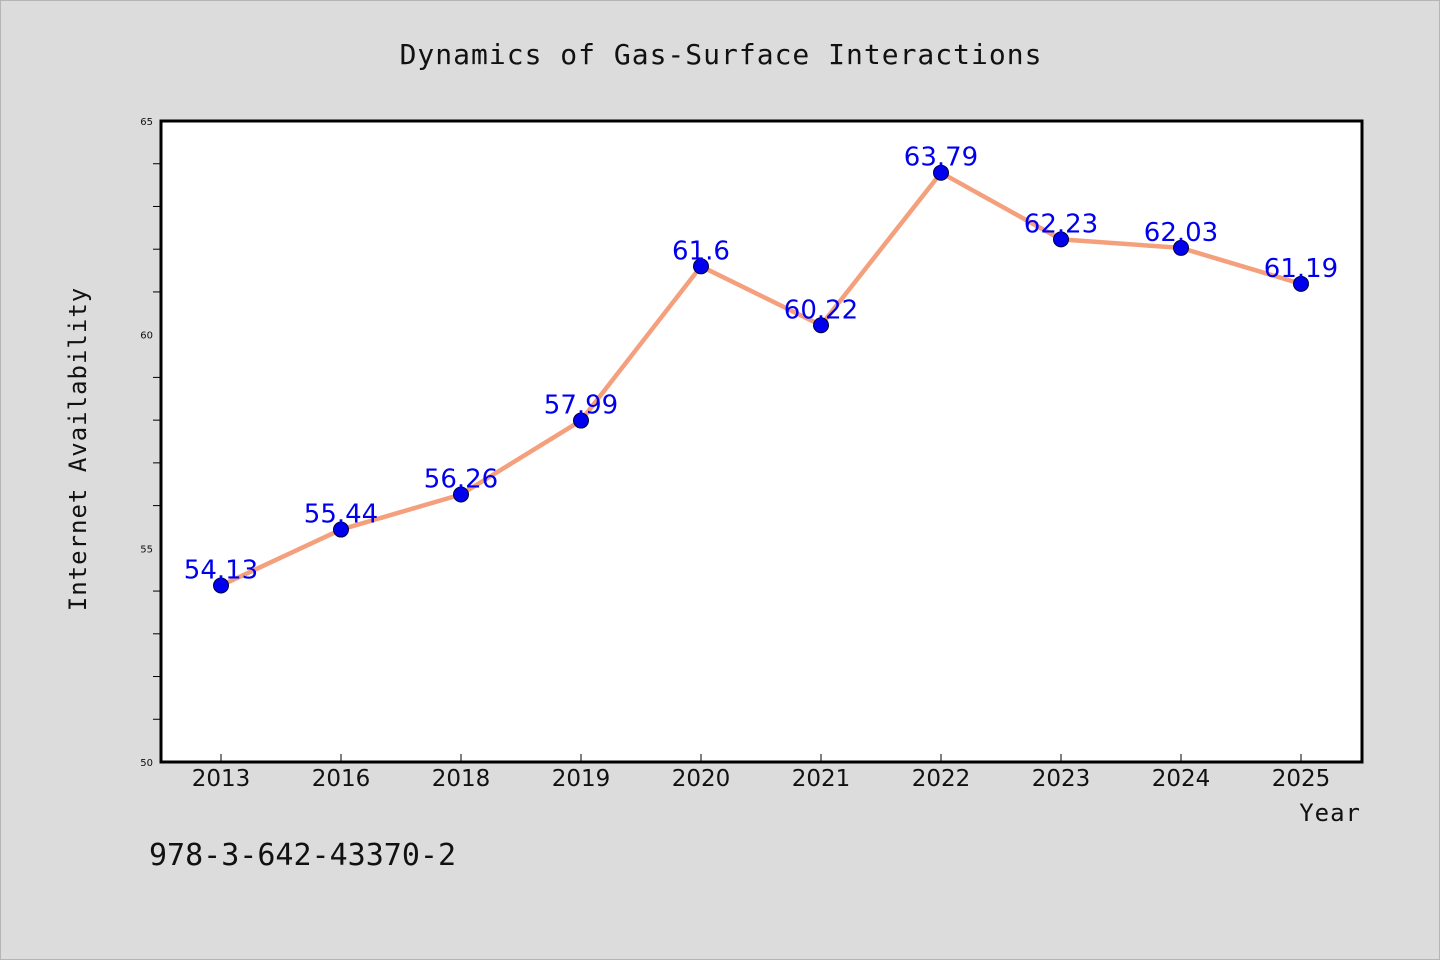  Describe the element at coordinates (821, 779) in the screenshot. I see `x-tick-label: 2021` at that location.